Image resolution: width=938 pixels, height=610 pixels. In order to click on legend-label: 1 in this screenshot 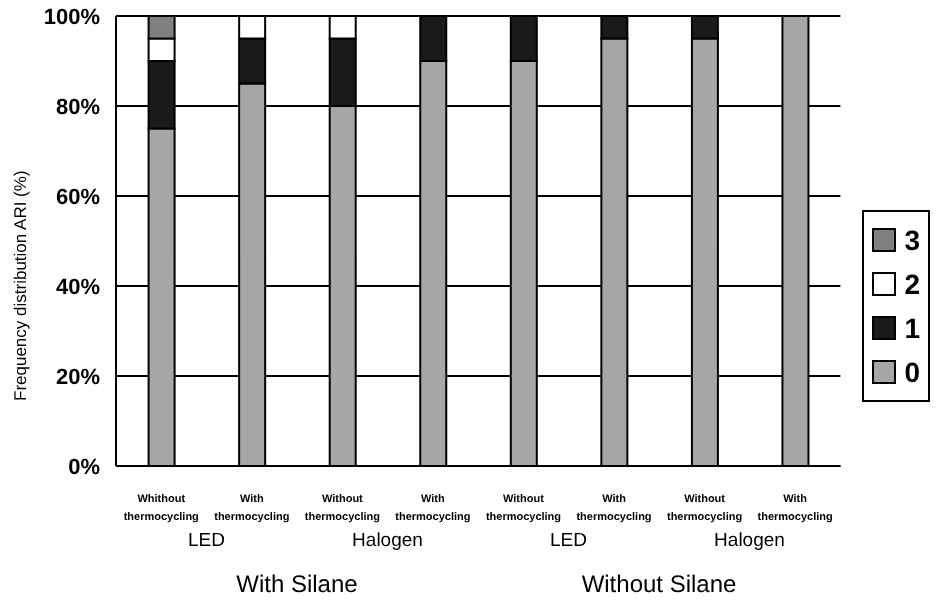, I will do `click(912, 328)`.